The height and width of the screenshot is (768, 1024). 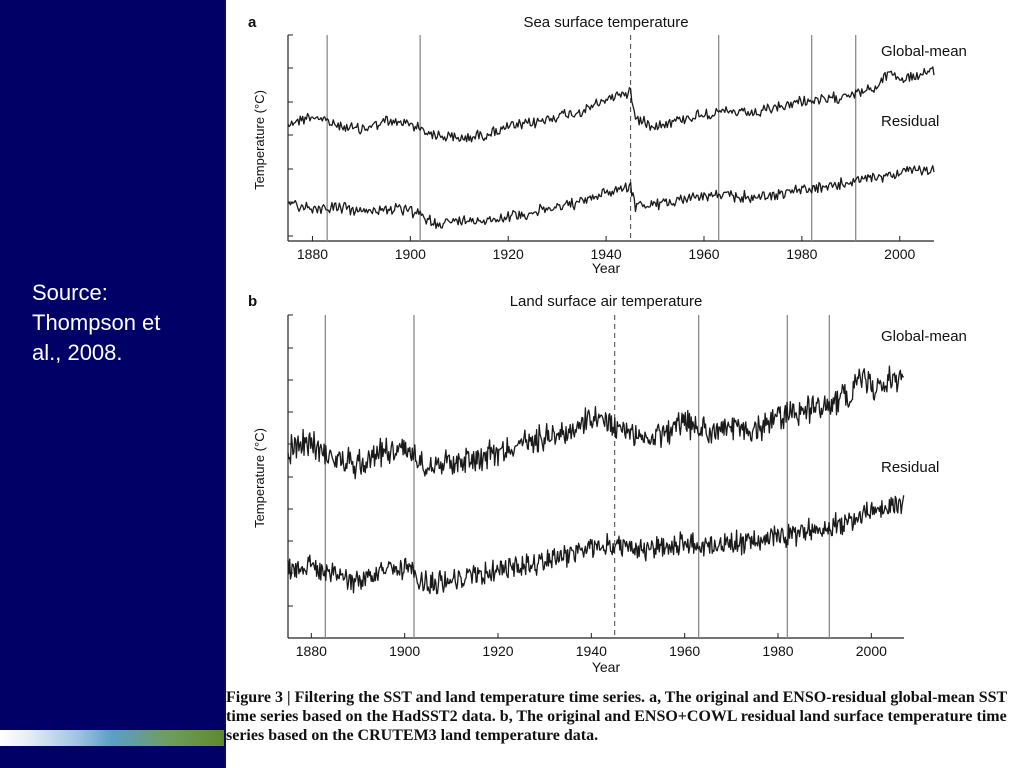 I want to click on panel-b-ylabel: Temperature (°C), so click(x=259, y=478).